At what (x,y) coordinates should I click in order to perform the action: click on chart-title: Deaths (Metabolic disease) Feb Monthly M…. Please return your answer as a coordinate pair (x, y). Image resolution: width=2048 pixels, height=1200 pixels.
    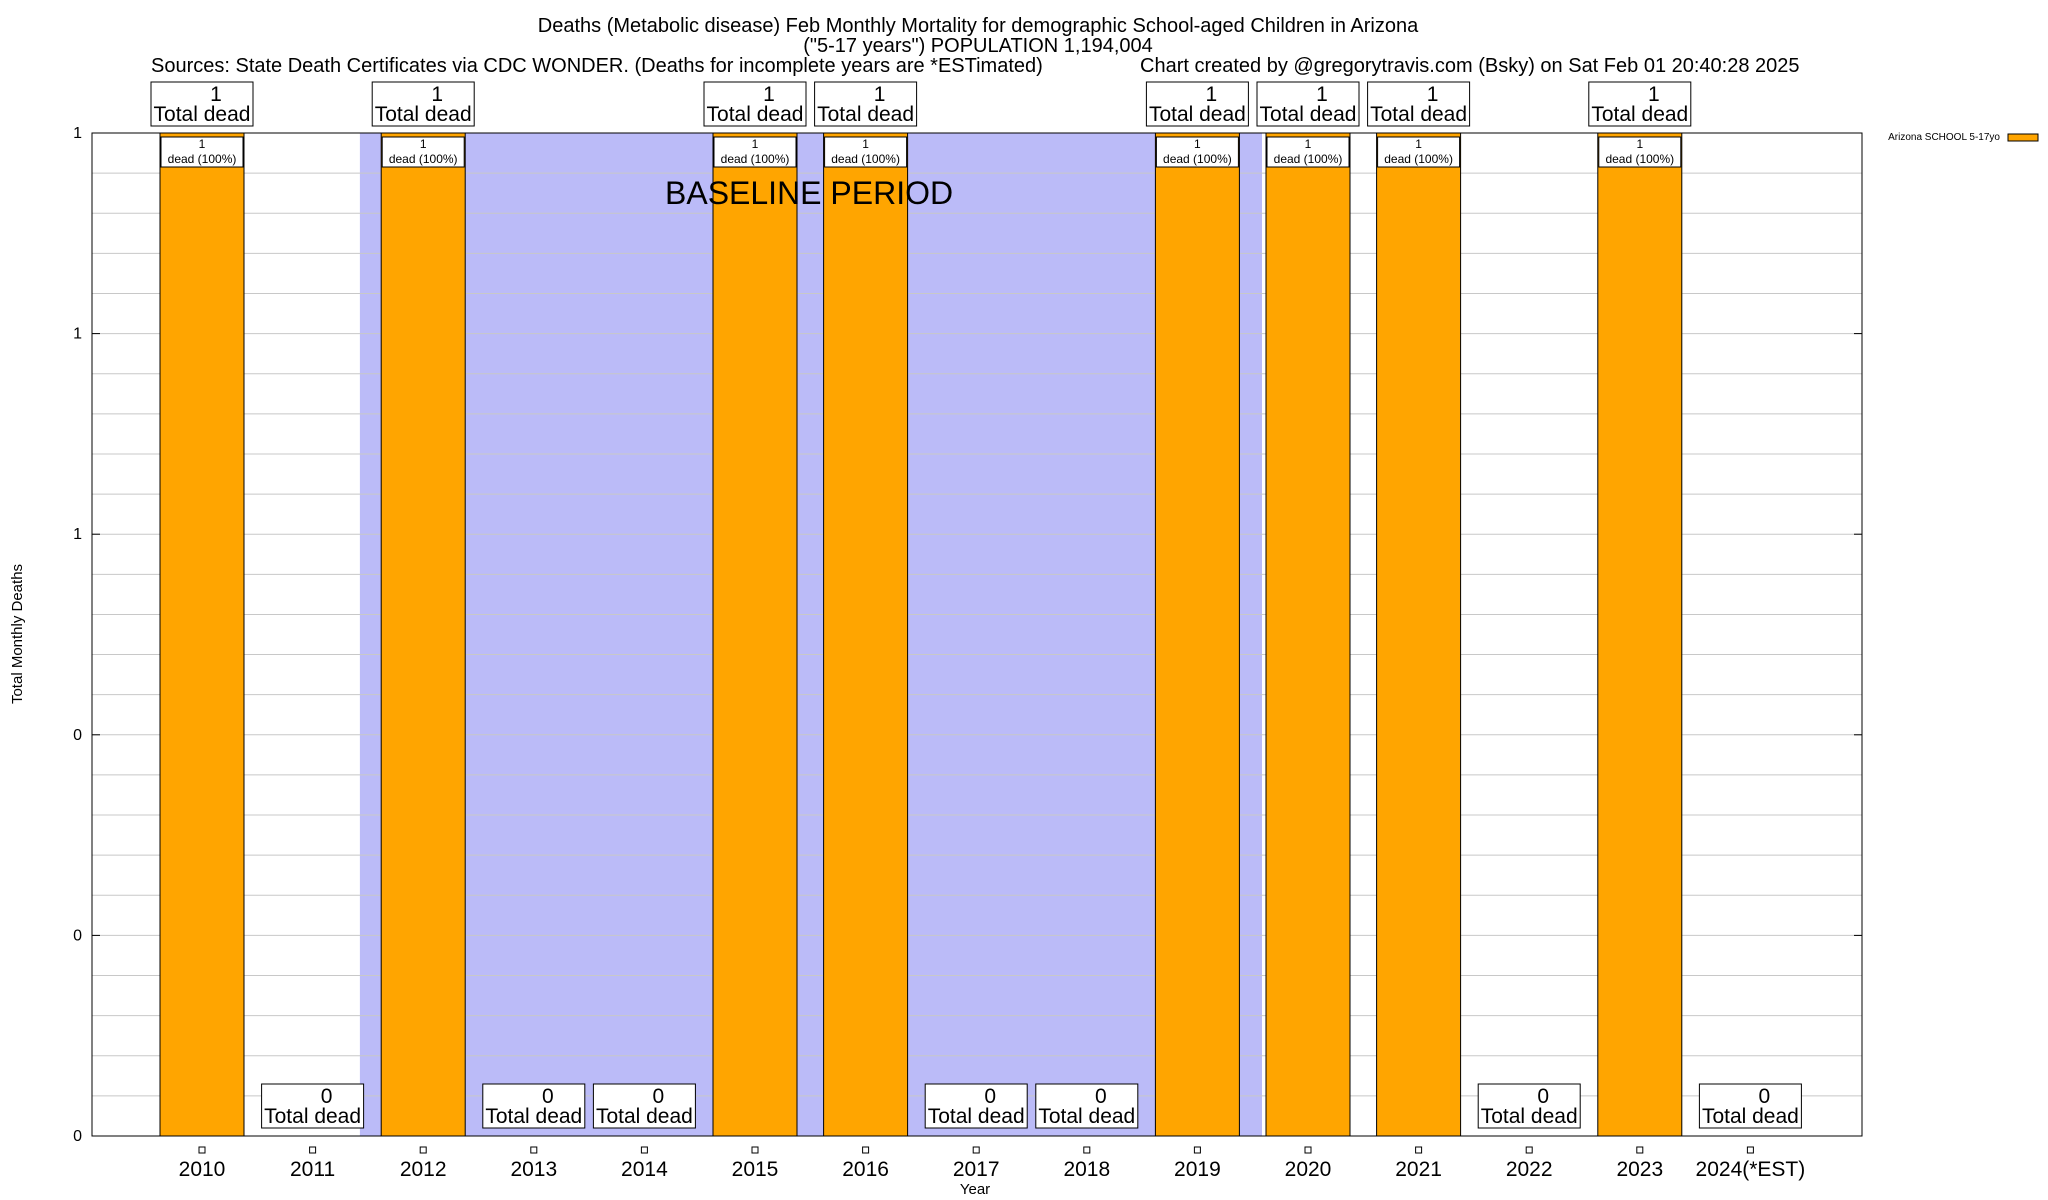
    Looking at the image, I should click on (978, 26).